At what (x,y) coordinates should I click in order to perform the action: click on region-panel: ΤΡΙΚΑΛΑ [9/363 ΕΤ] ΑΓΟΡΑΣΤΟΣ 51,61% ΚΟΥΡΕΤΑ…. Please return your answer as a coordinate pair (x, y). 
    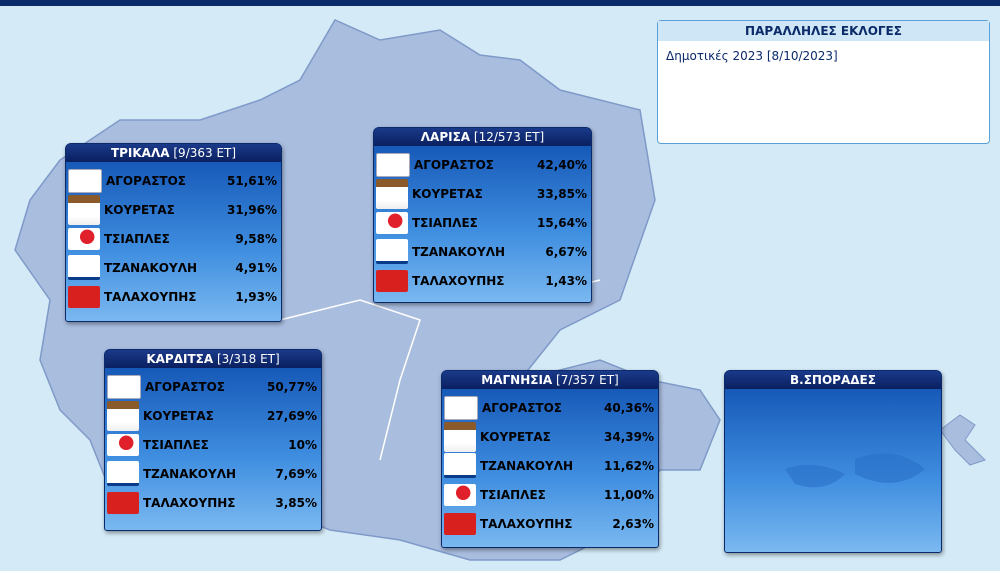
    Looking at the image, I should click on (173, 232).